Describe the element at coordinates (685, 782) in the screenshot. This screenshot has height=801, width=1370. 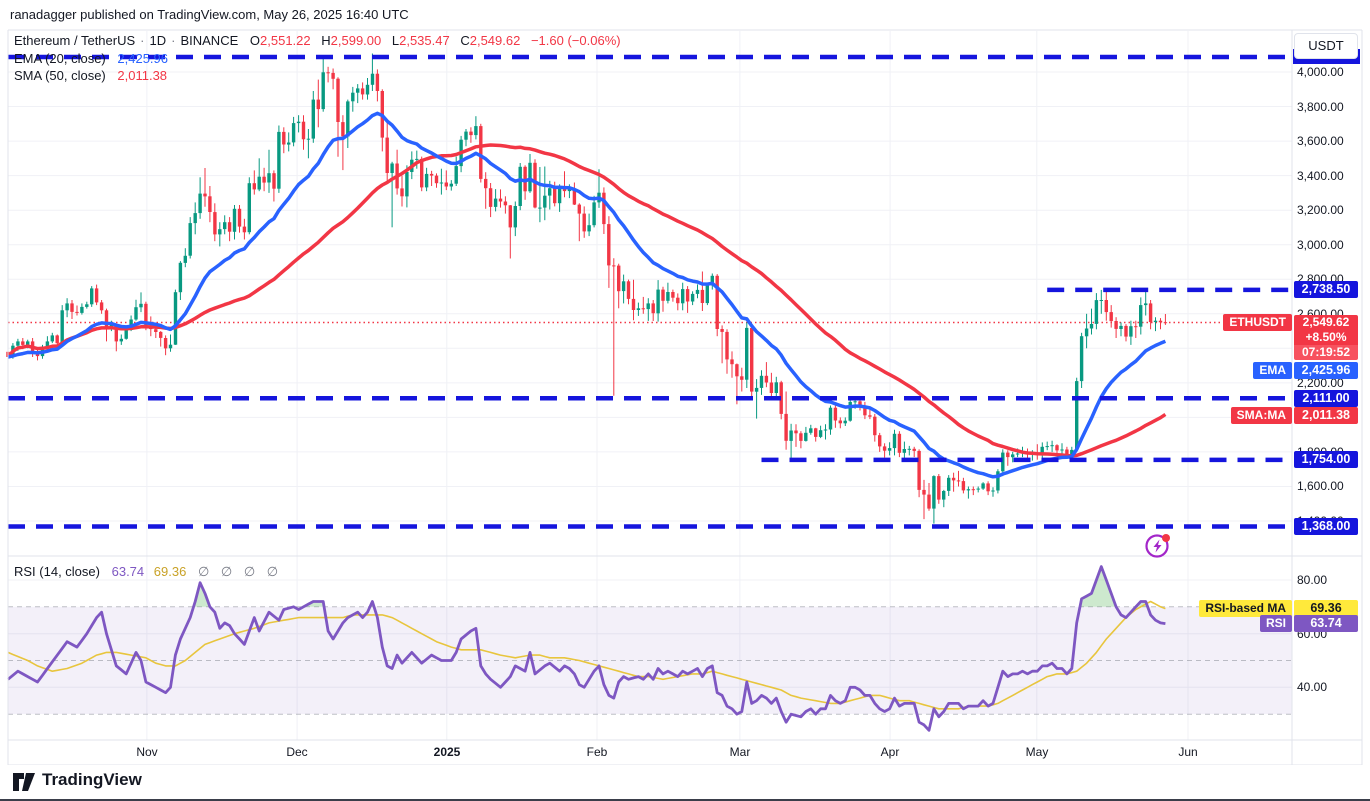
I see `footer-bar: TradingView` at that location.